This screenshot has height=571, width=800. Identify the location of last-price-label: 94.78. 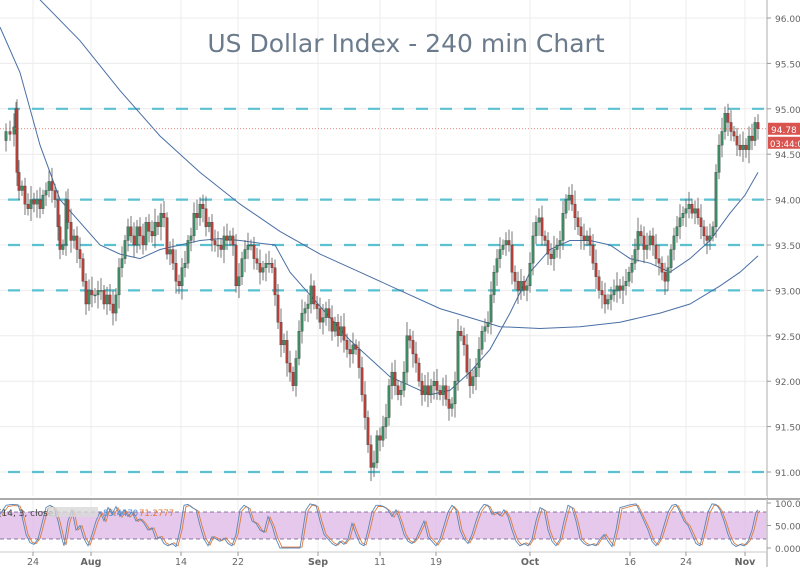
(784, 131).